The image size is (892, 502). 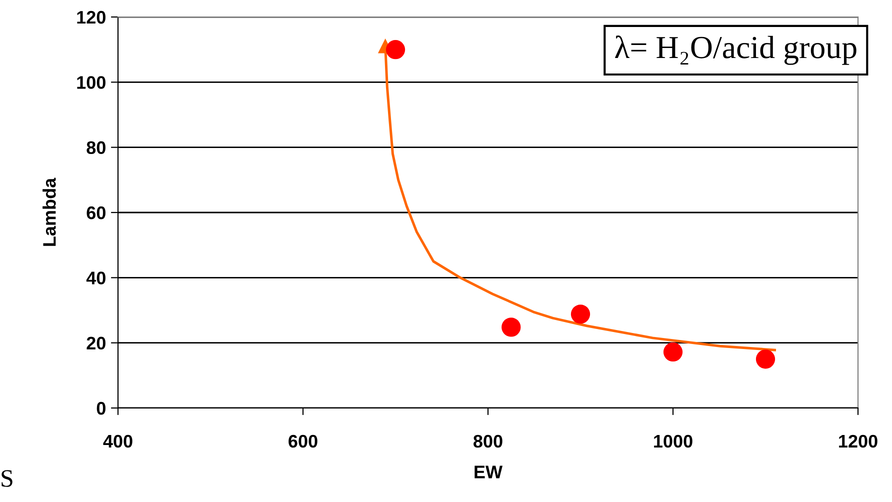 I want to click on text: S, so click(x=7, y=478).